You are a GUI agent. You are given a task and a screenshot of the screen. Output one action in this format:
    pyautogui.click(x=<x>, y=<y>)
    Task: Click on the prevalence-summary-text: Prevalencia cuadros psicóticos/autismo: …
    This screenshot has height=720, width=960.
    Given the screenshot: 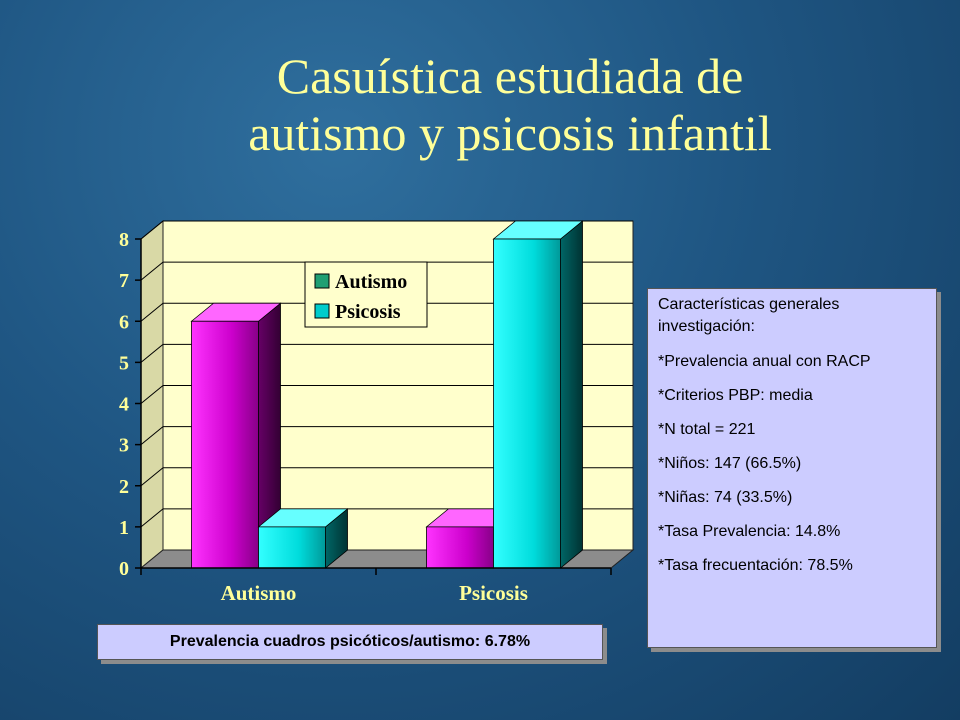 What is the action you would take?
    pyautogui.click(x=350, y=641)
    